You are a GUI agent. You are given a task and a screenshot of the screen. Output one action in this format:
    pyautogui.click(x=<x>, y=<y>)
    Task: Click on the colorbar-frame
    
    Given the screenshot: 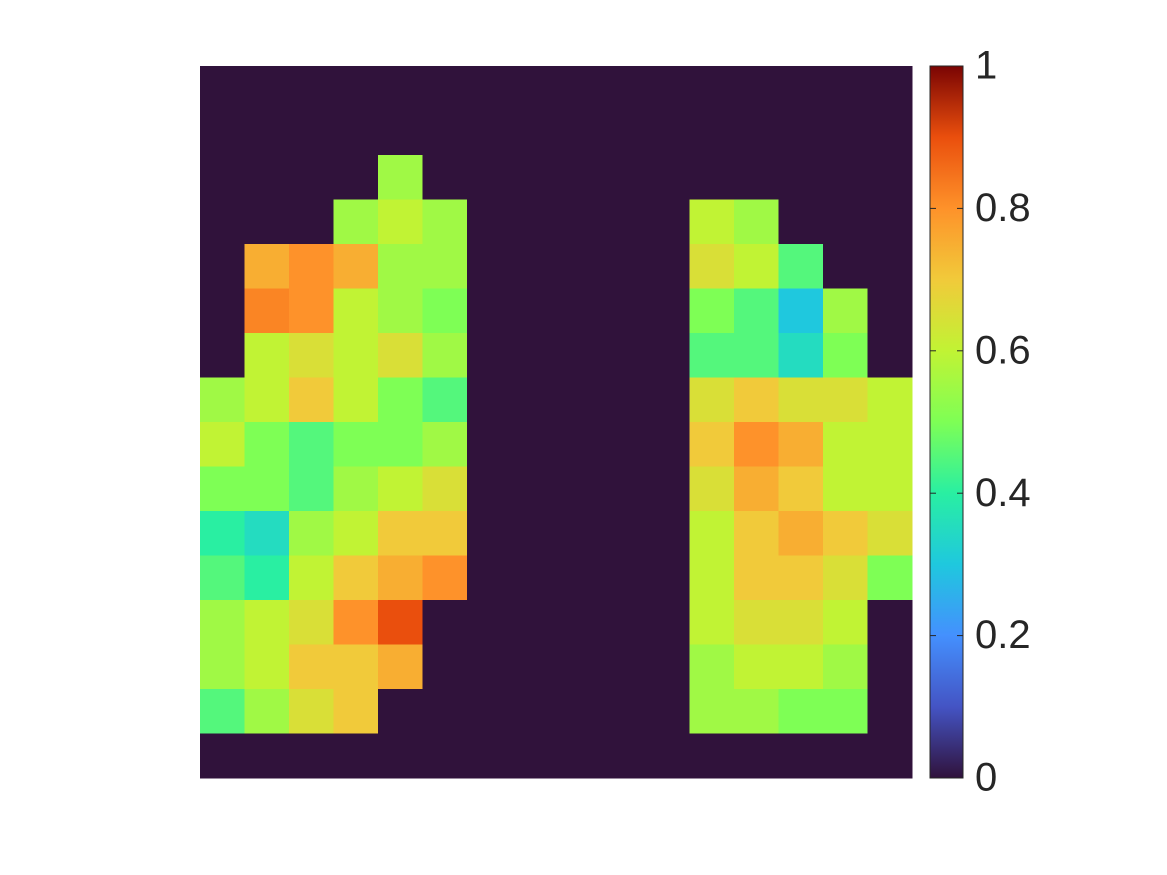 What is the action you would take?
    pyautogui.click(x=946, y=422)
    